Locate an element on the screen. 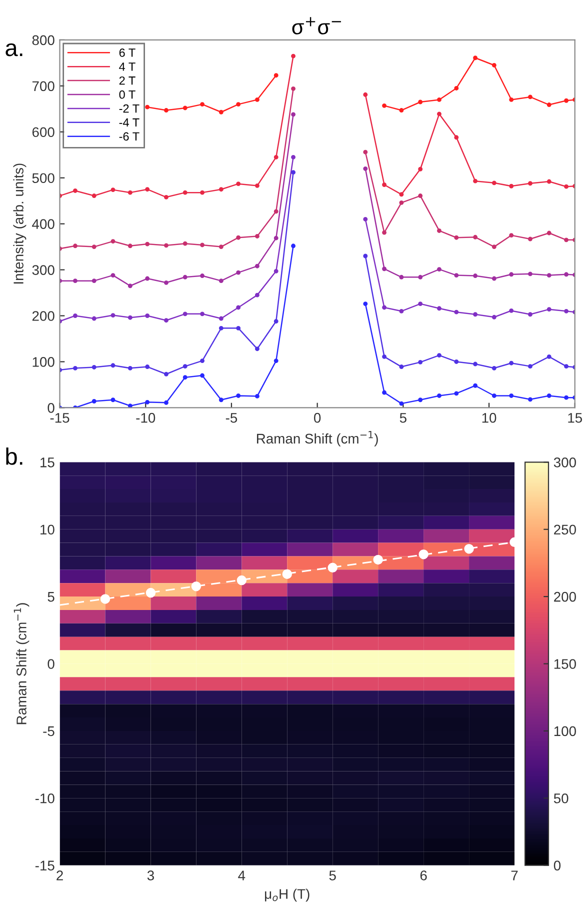 This screenshot has width=586, height=908. y-tick-label: 600 is located at coordinates (43, 132).